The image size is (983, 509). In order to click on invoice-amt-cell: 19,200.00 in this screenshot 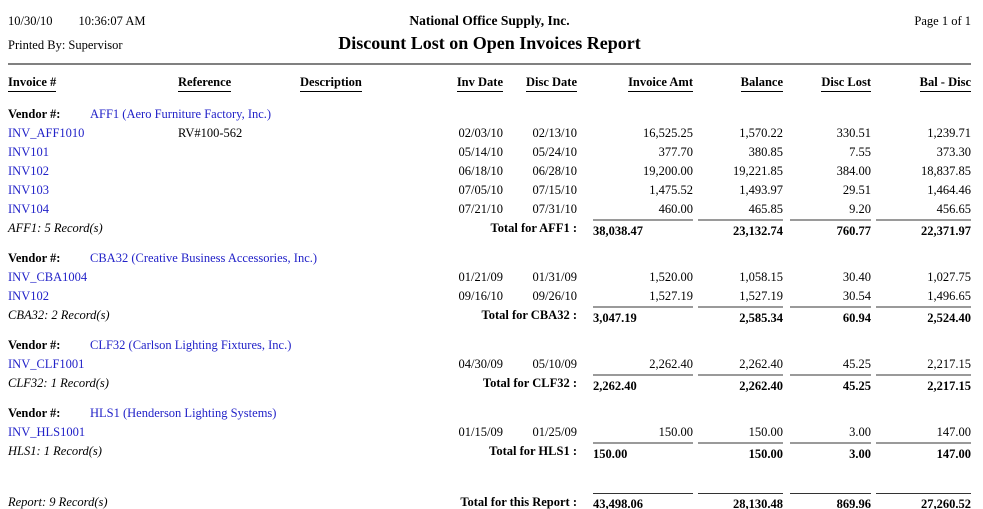, I will do `click(668, 171)`.